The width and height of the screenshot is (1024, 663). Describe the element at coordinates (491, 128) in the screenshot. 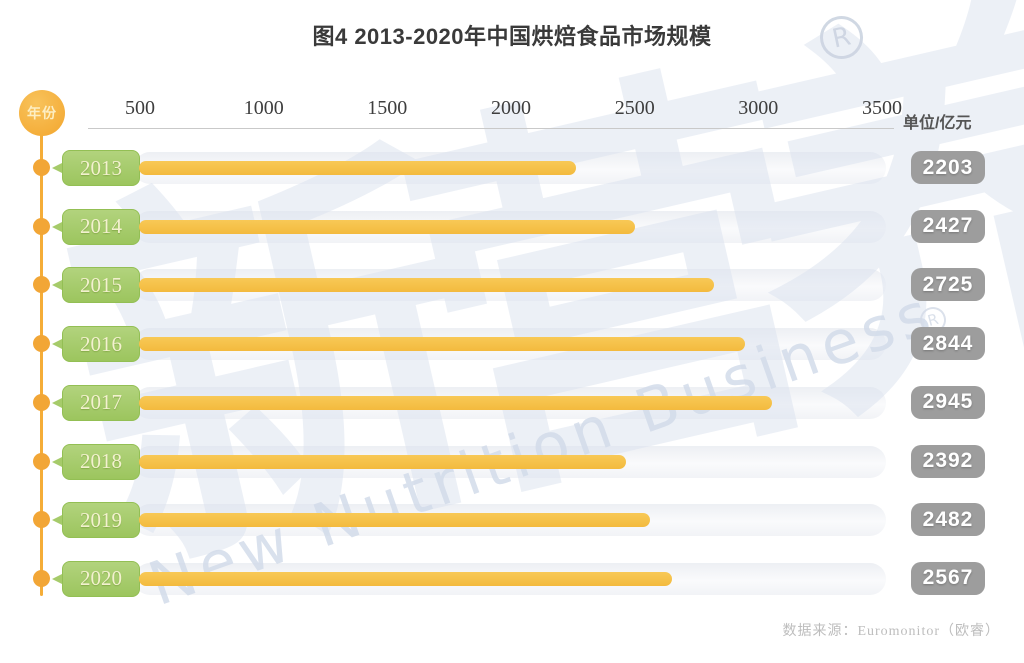

I see `x-axis-line` at that location.